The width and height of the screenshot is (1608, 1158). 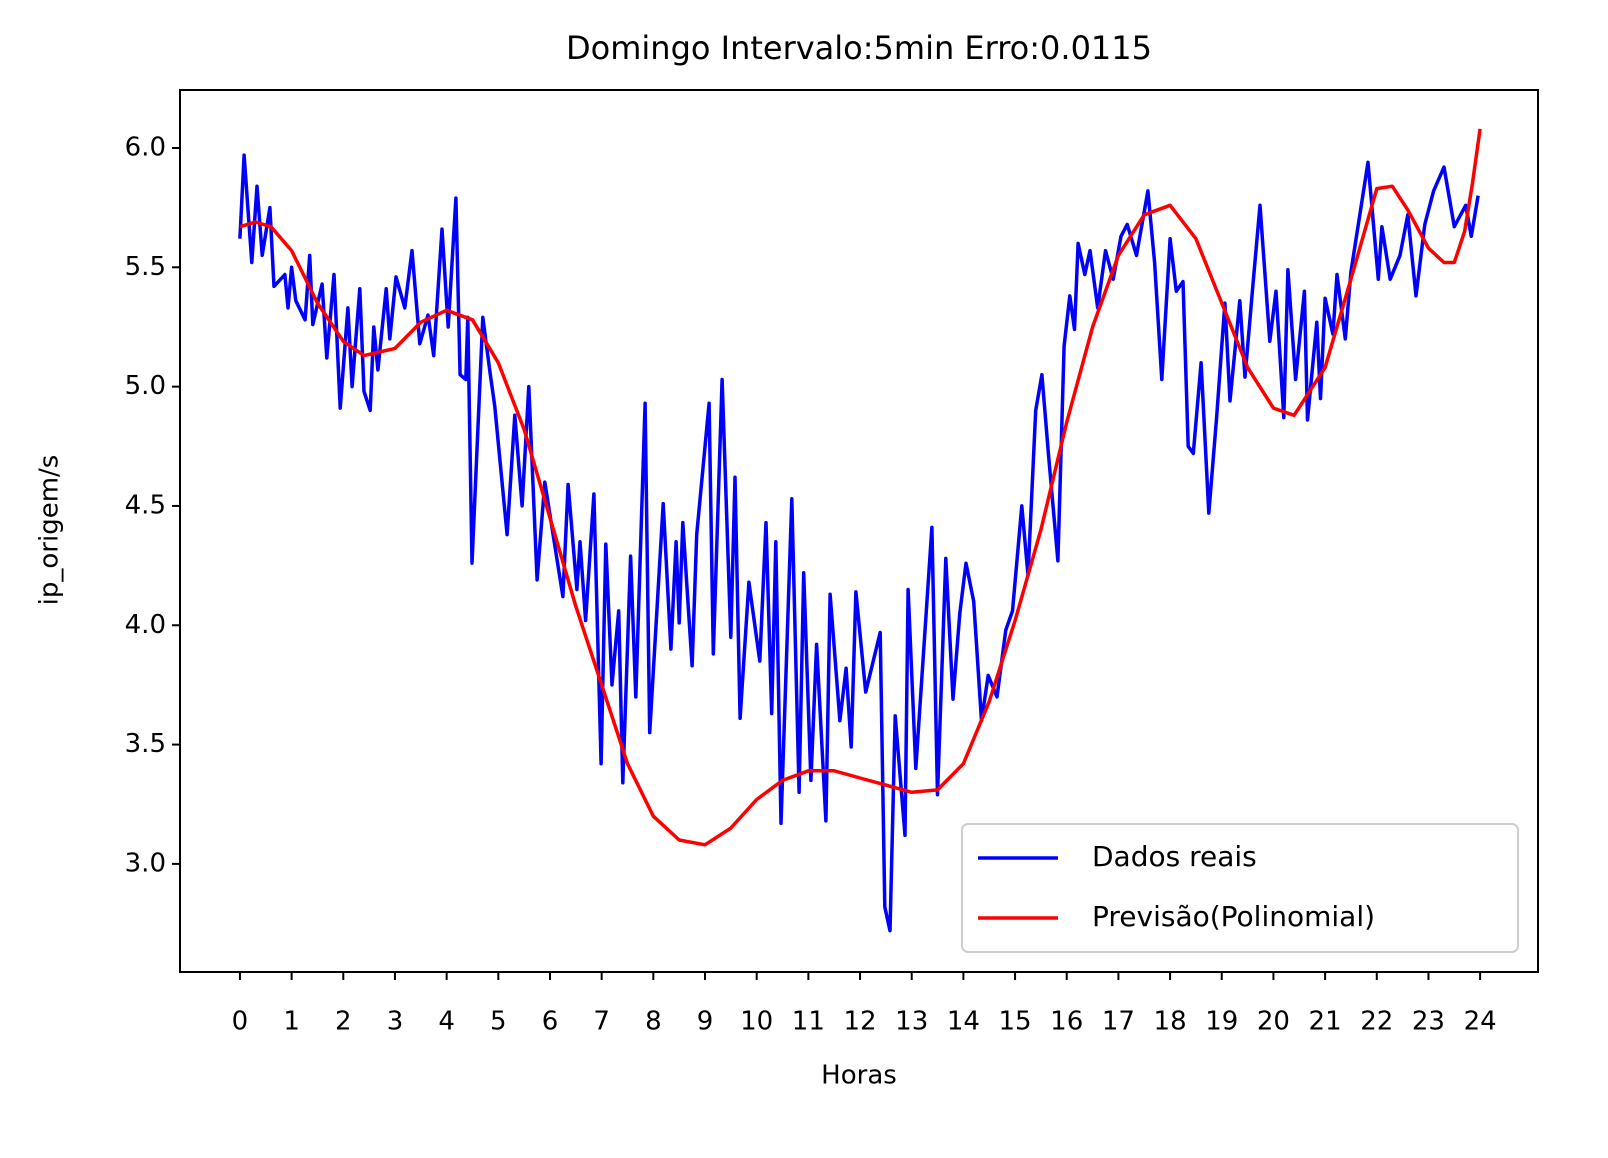 What do you see at coordinates (145, 386) in the screenshot?
I see `y-tick-label: 5.0` at bounding box center [145, 386].